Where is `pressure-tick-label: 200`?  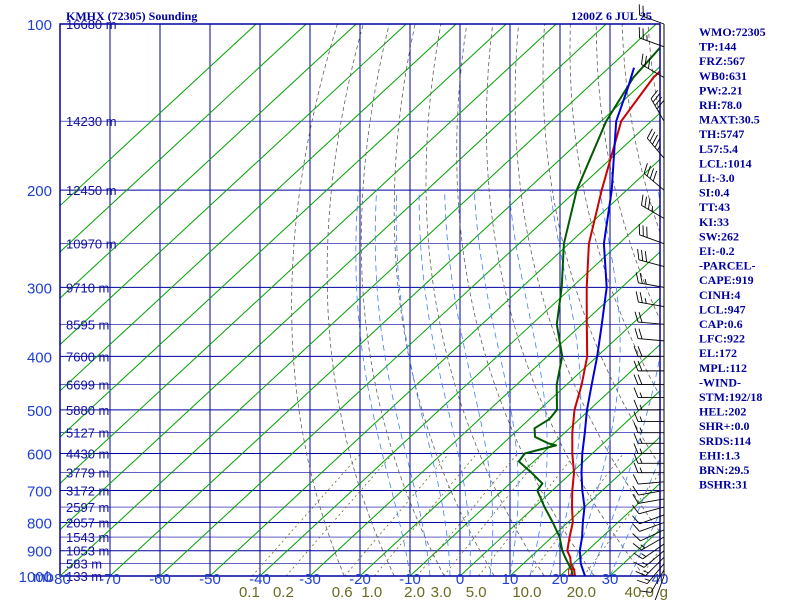
pressure-tick-label: 200 is located at coordinates (39, 191).